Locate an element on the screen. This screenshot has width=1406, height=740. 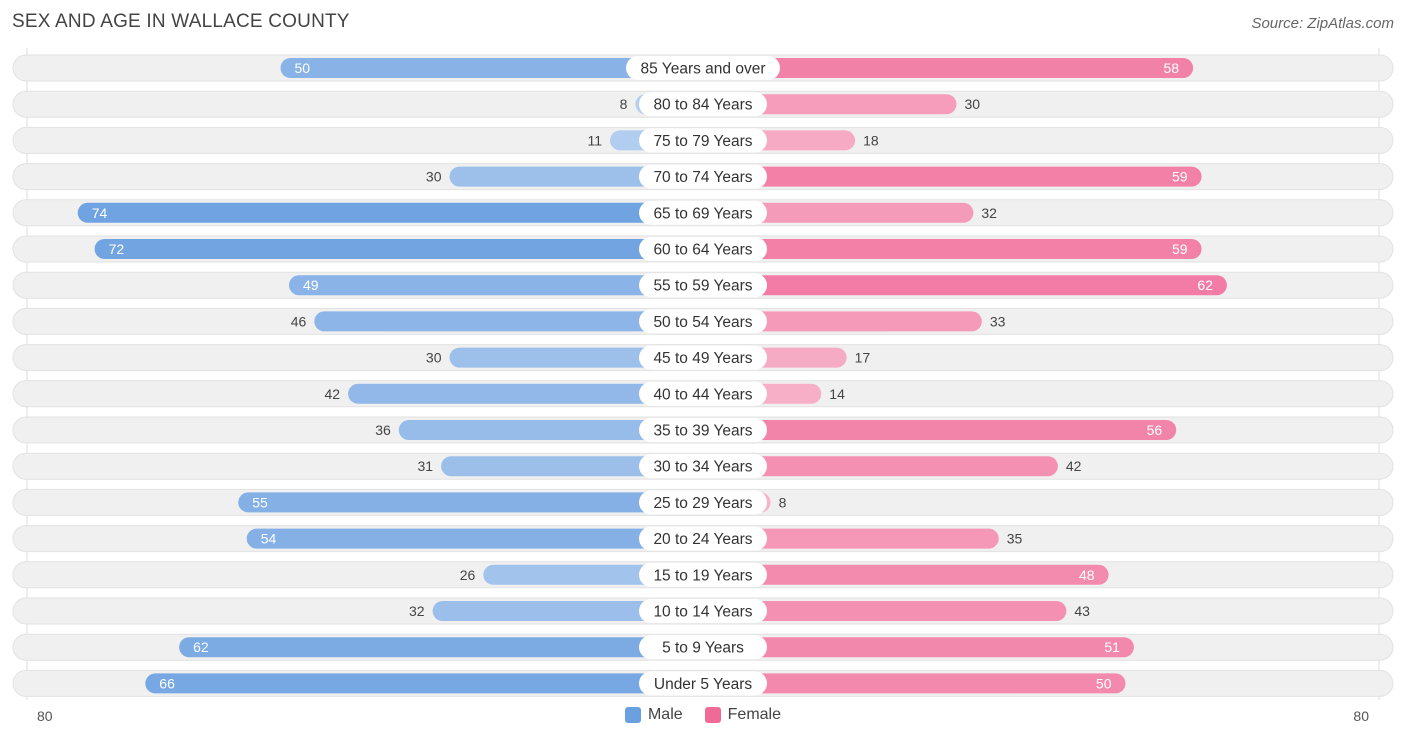
category-label: 60 to 64 Years is located at coordinates (702, 250).